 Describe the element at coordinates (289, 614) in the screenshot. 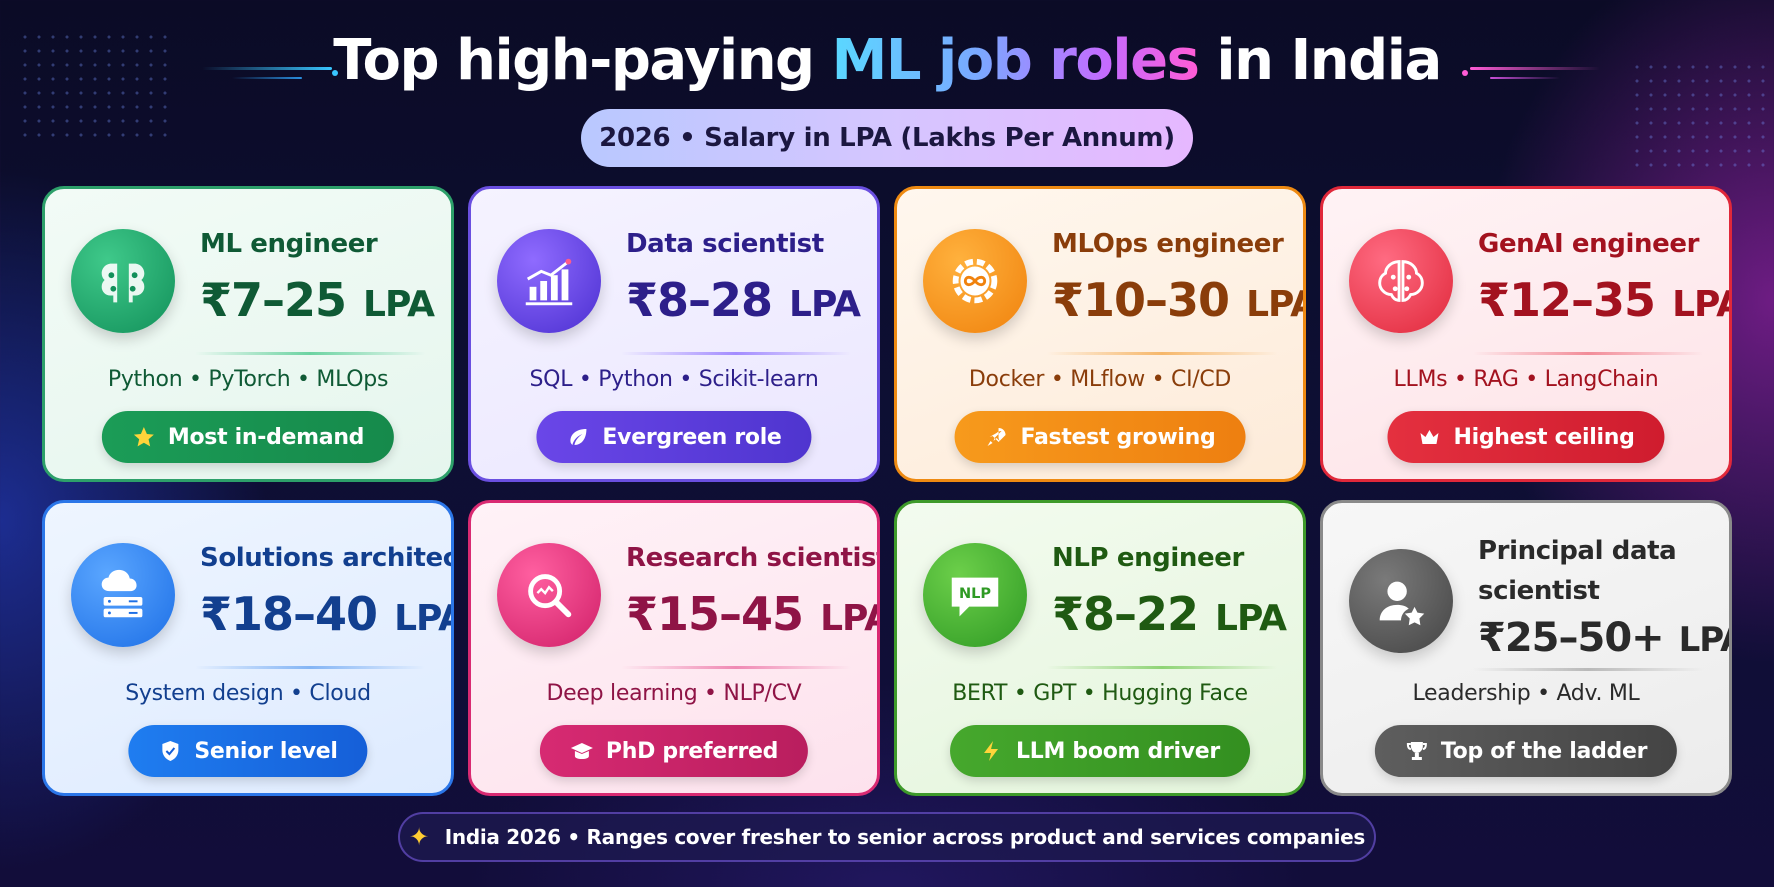

I see `salary-value: ₹18–40` at that location.